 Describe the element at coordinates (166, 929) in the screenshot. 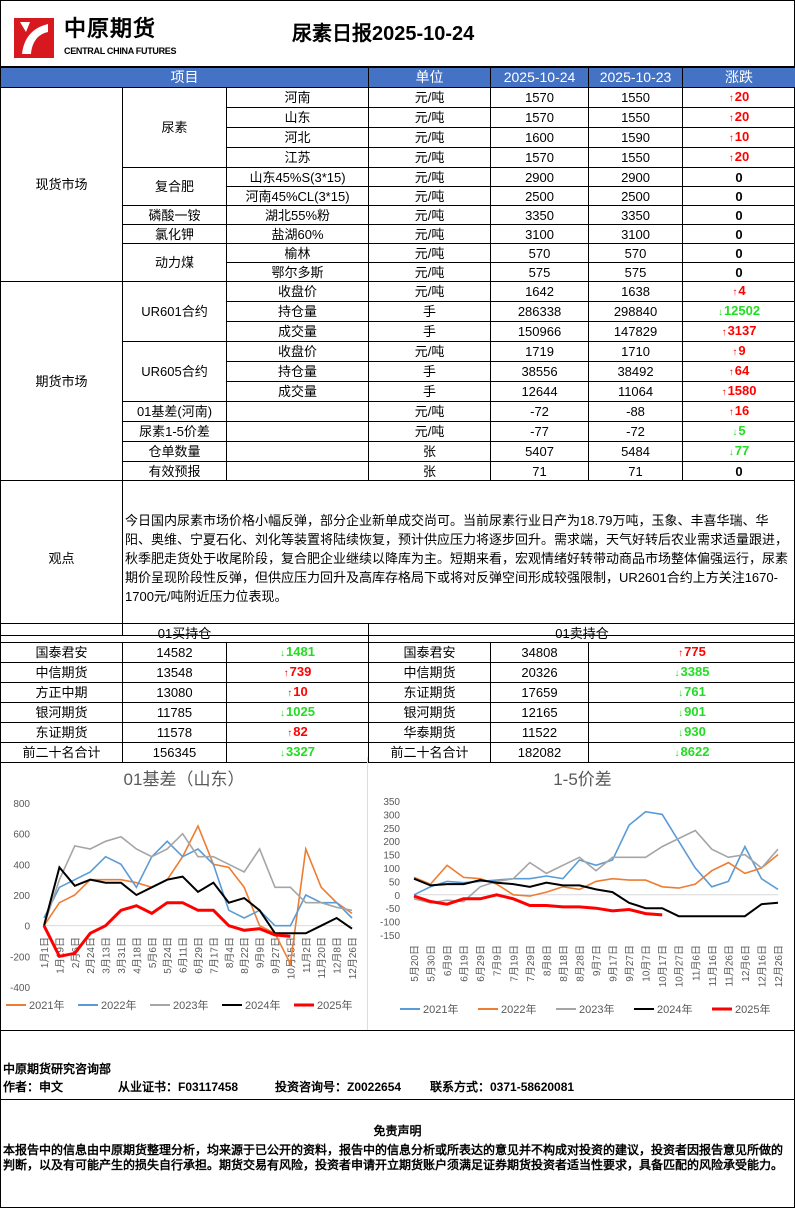

I see `series-line-2025年` at that location.